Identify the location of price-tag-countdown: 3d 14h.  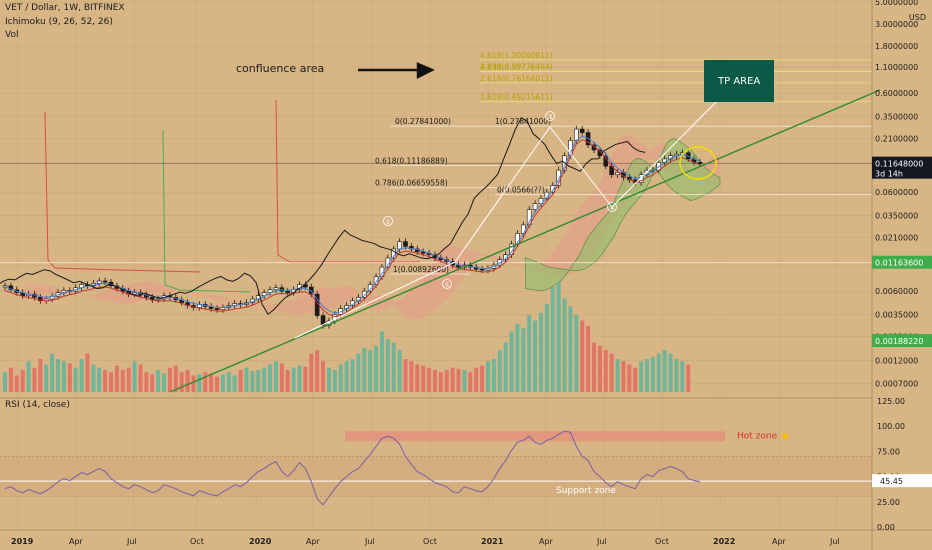
(889, 174).